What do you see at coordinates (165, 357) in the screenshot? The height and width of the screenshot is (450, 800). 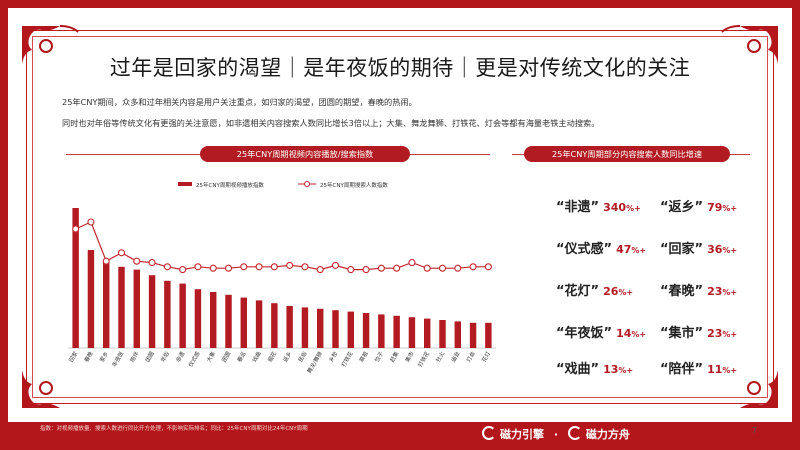 I see `x-tick-label: 年俗` at bounding box center [165, 357].